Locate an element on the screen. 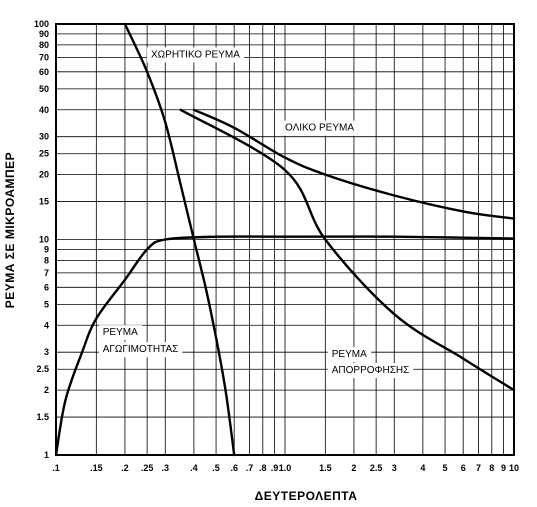 The width and height of the screenshot is (537, 507). annotation-conduction_2: ΑΓΩΓΙΜΟΤΗΤΑΣ is located at coordinates (141, 349).